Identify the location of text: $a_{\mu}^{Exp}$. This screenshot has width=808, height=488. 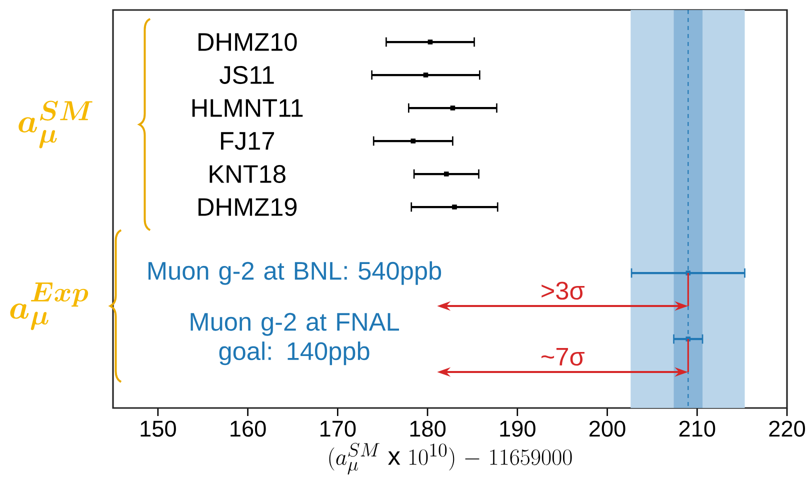
(49, 306).